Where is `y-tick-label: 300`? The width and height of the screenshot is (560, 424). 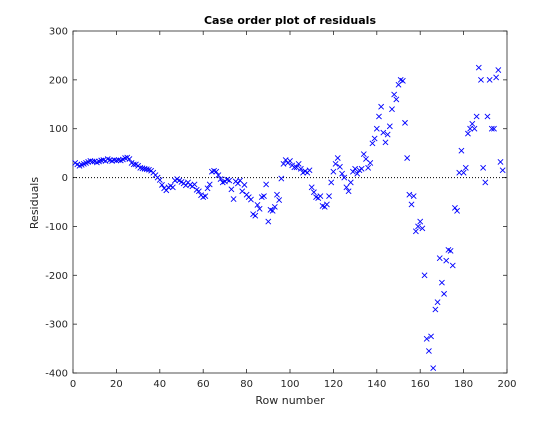
y-tick-label: 300 is located at coordinates (58, 32).